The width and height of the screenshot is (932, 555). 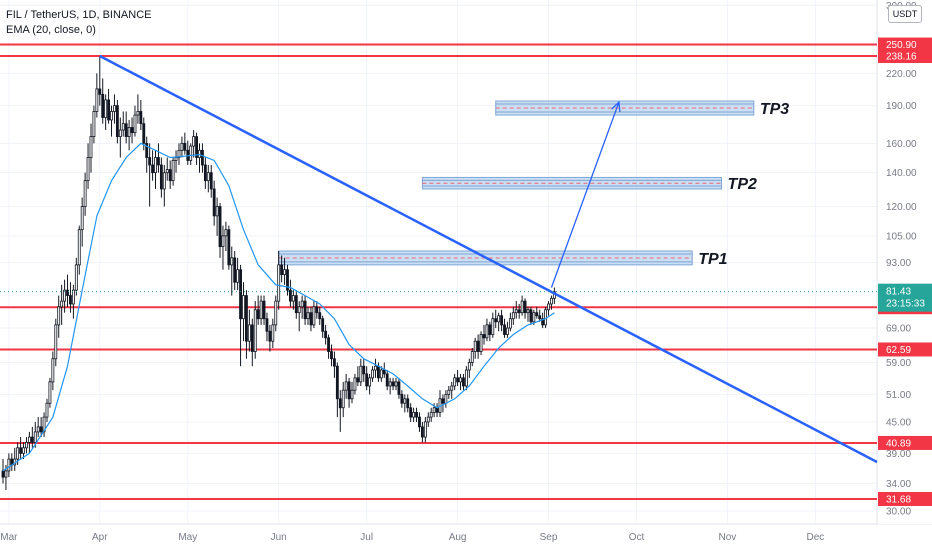 What do you see at coordinates (100, 537) in the screenshot?
I see `time-tick-label: Apr` at bounding box center [100, 537].